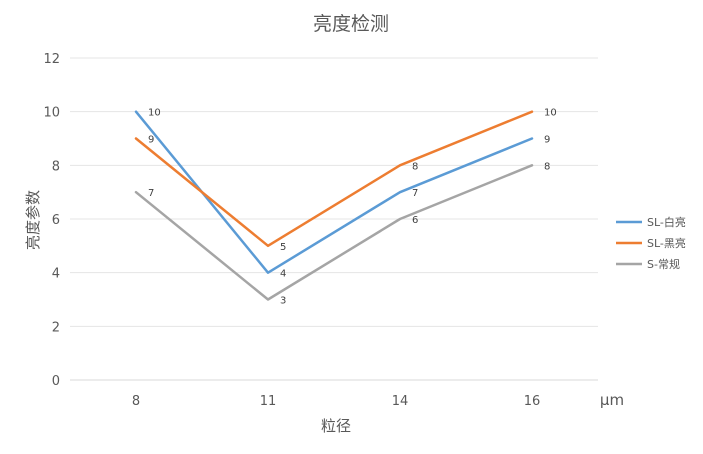  Describe the element at coordinates (351, 24) in the screenshot. I see `chart-title: 亮度检测` at that location.